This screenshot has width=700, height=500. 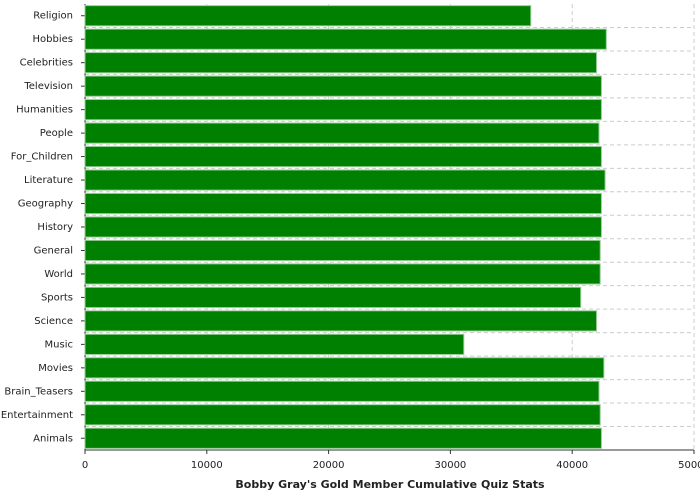 I want to click on y-tick-label: General, so click(x=53, y=250).